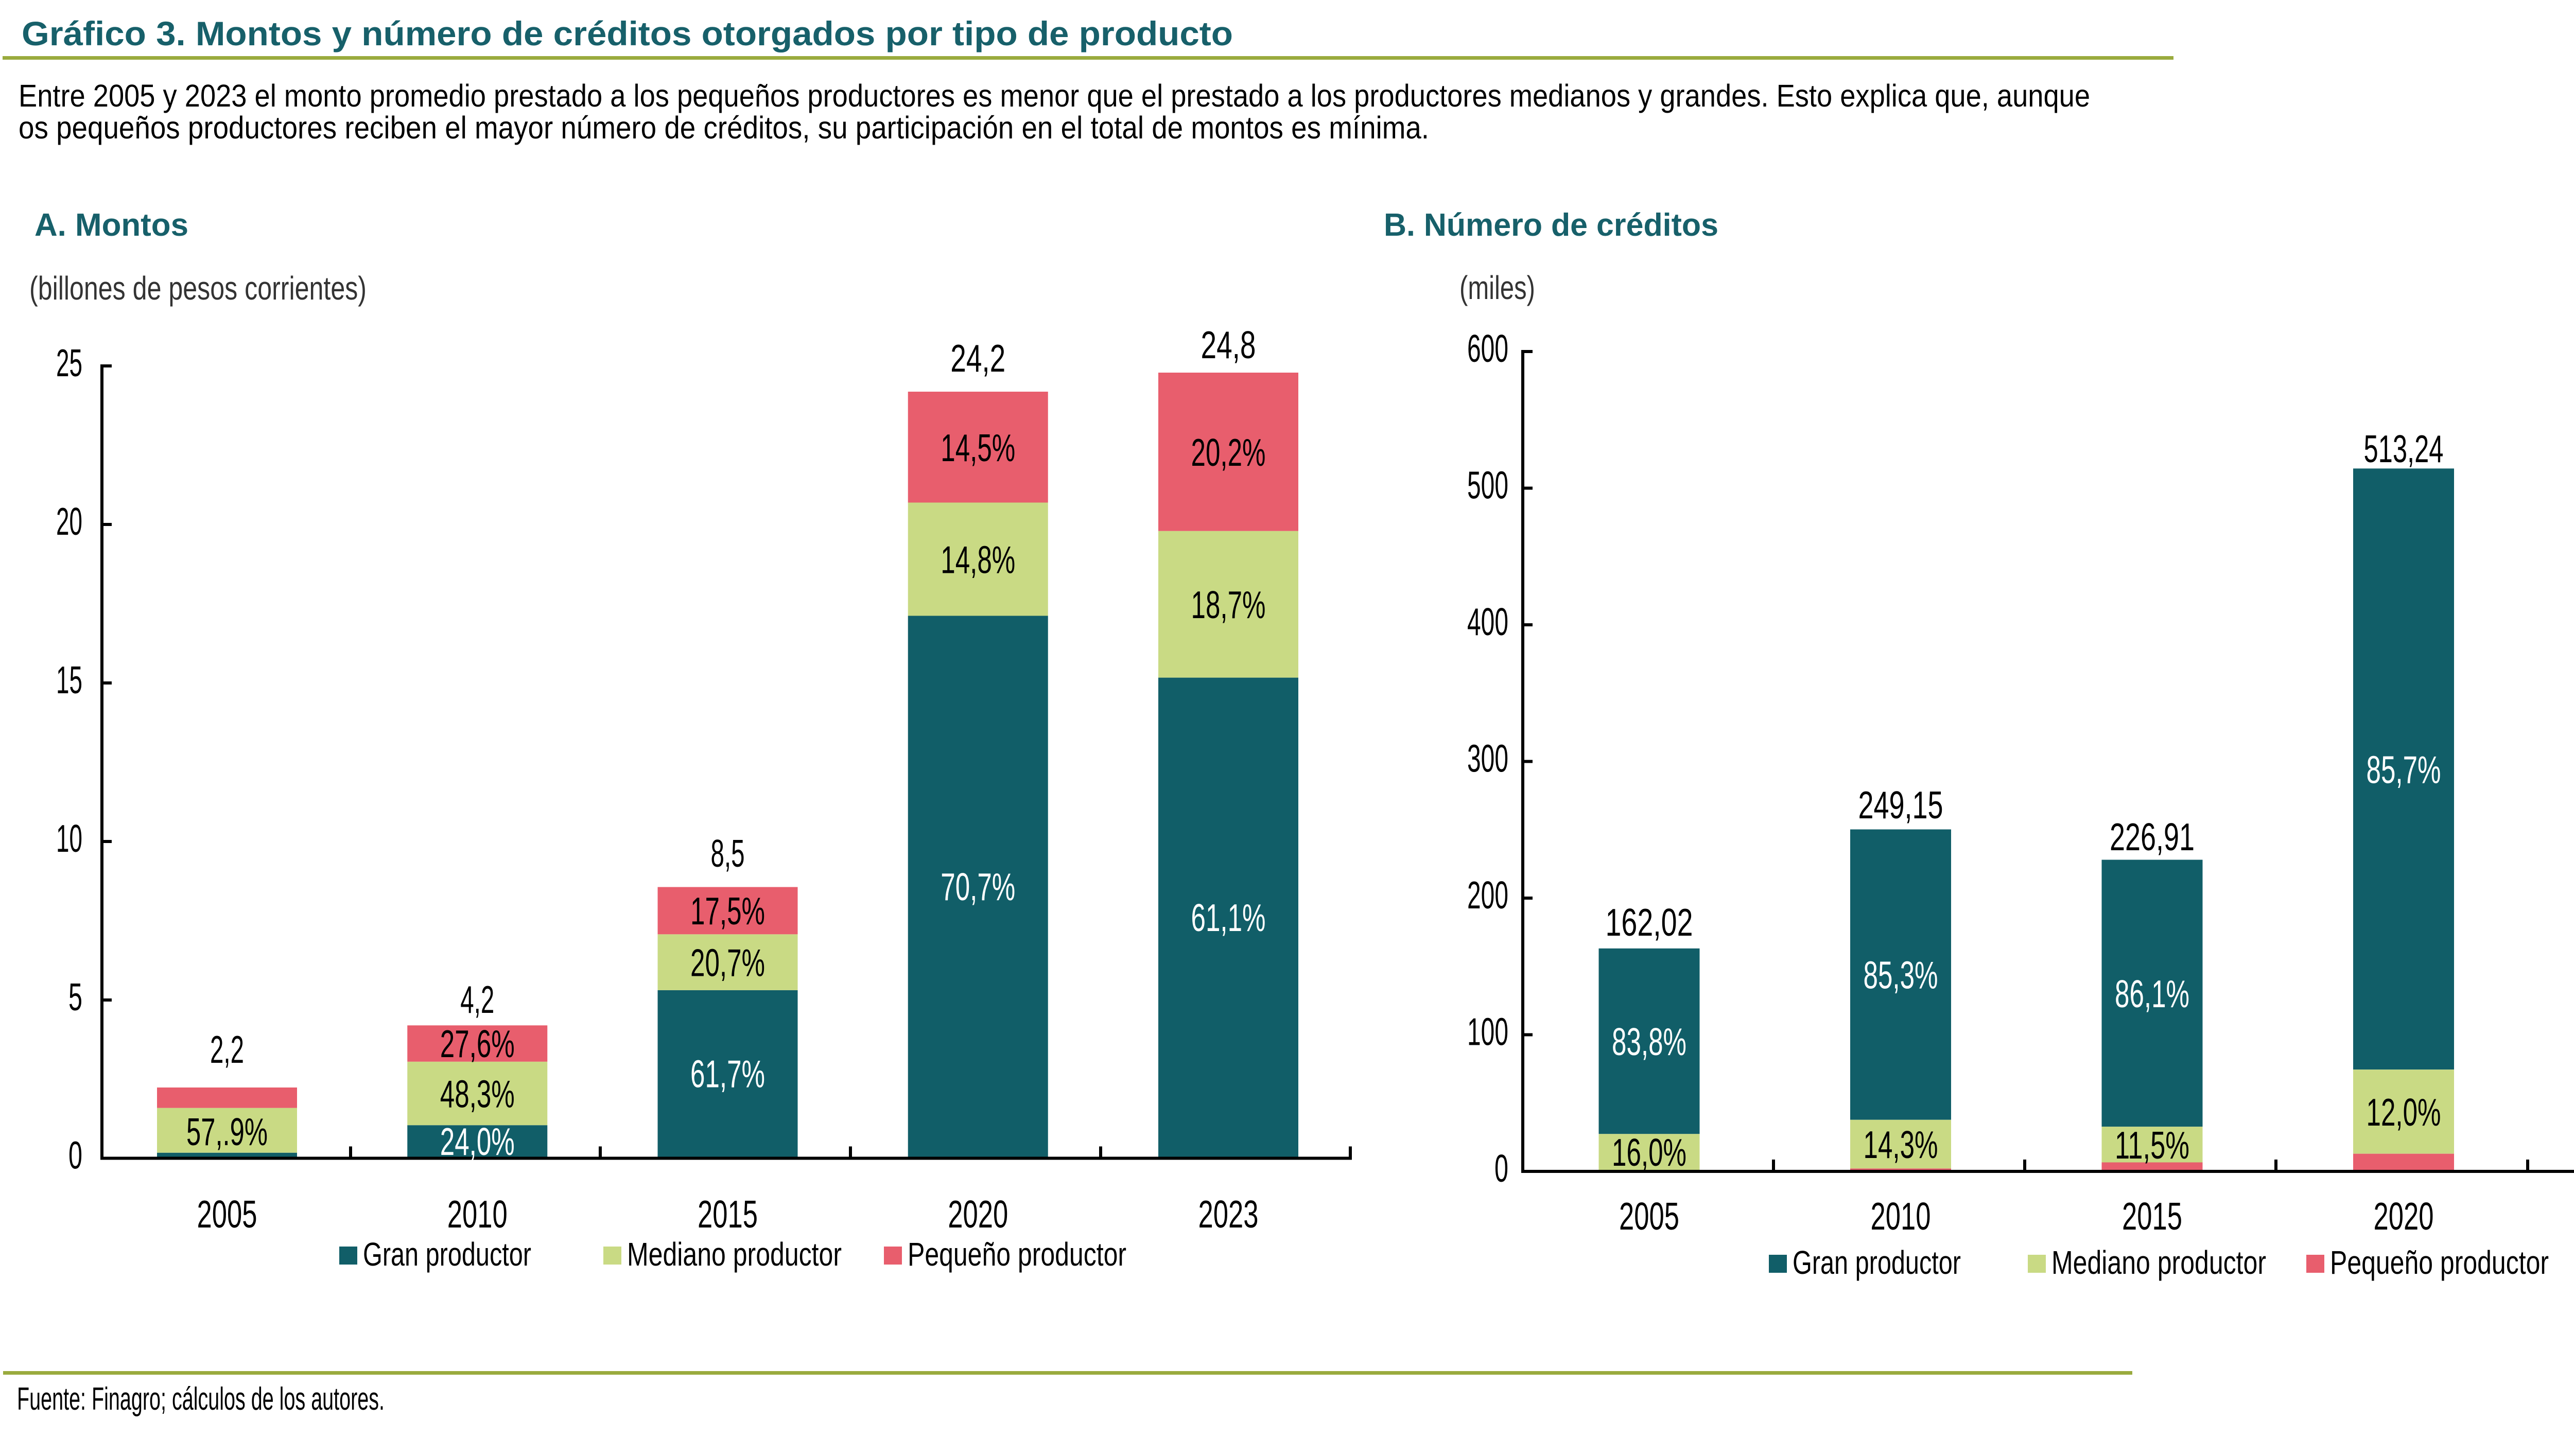  Describe the element at coordinates (1901, 1144) in the screenshot. I see `svg-text: 14,3%` at that location.